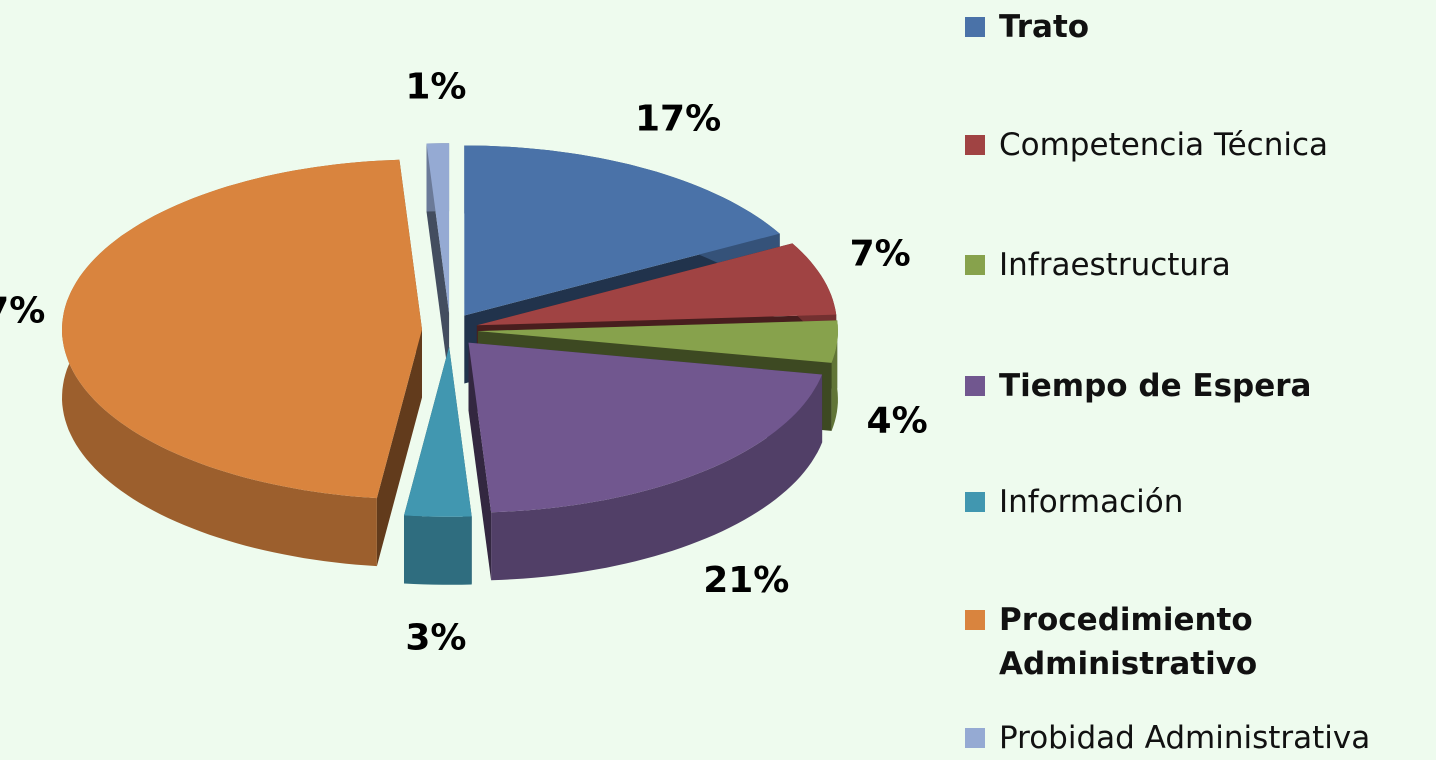 This screenshot has width=1436, height=760. I want to click on legend-label: Competencia Técnica, so click(1164, 145).